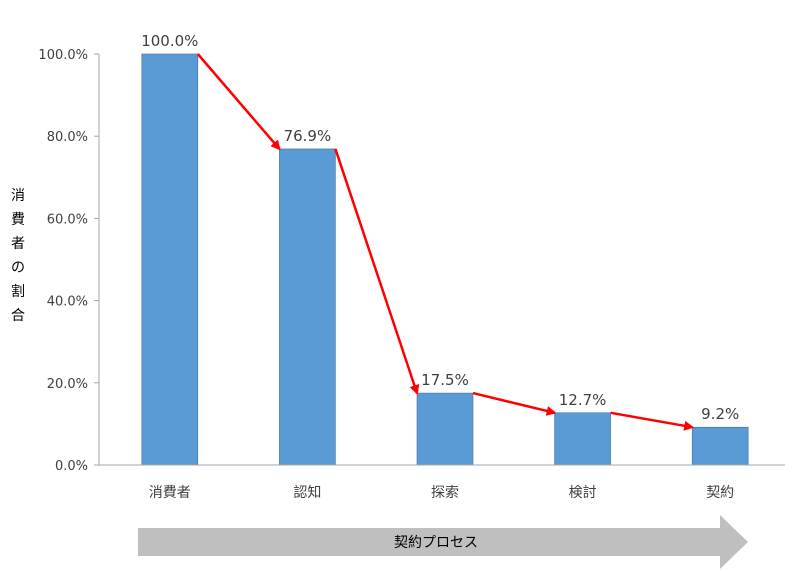  I want to click on y-axis-ticks: 0.0% 20.0% 40.0% 60.0% 80.0% 100.0%, so click(68, 261).